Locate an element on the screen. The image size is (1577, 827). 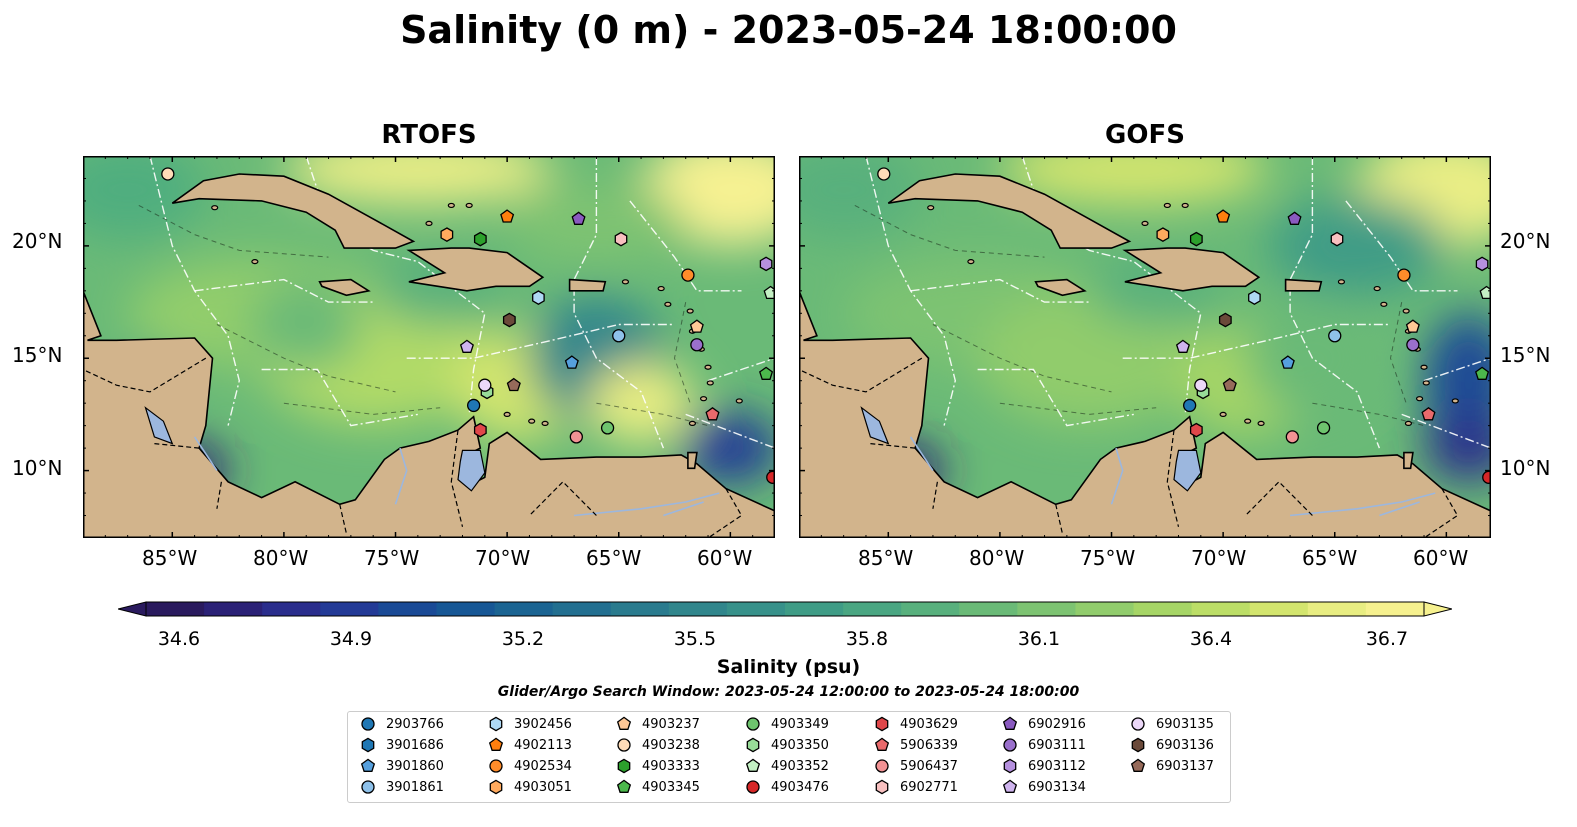
colorbar-scale is located at coordinates (785, 609).